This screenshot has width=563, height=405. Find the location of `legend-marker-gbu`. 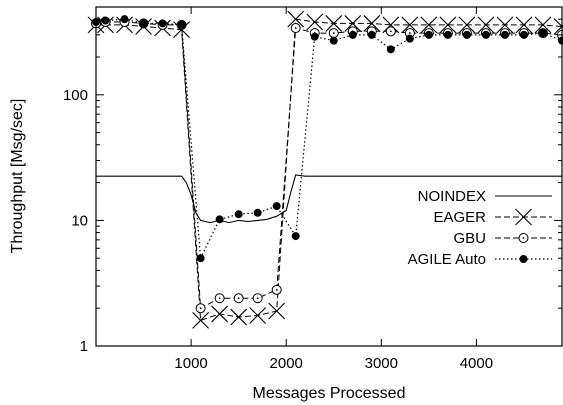

legend-marker-gbu is located at coordinates (523, 238).